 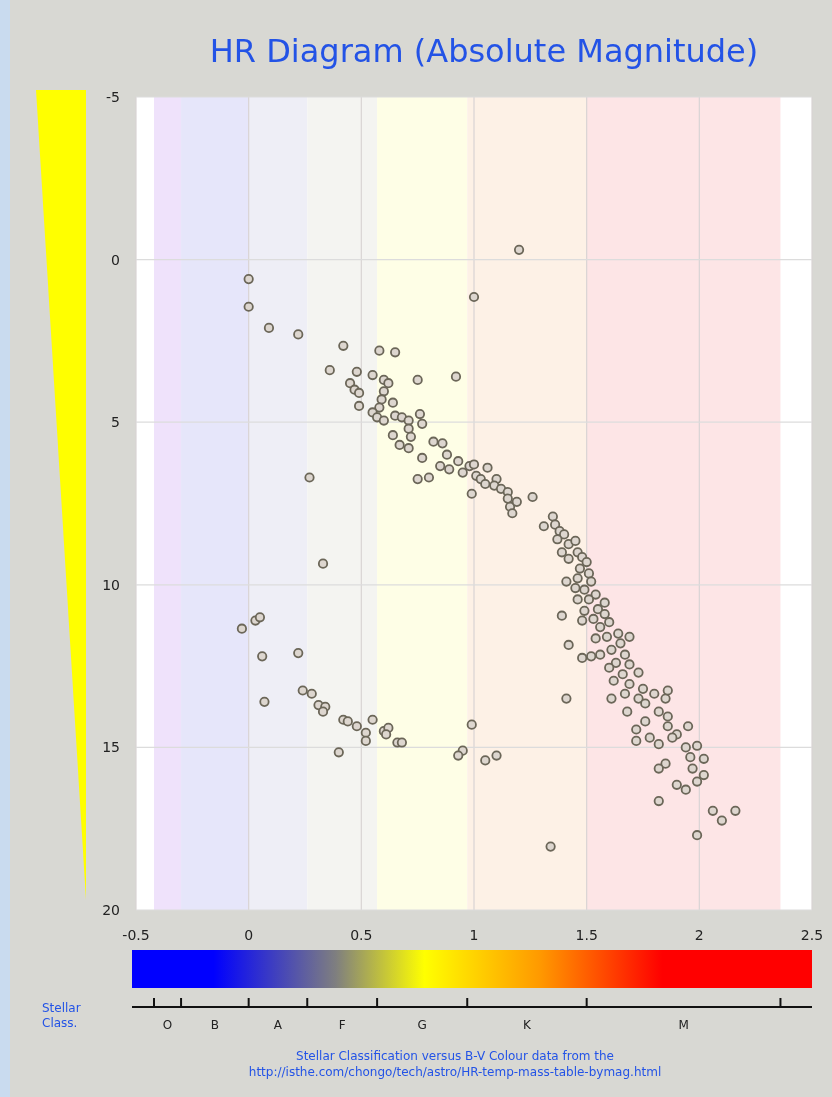 I want to click on text: Stellar Class., so click(x=61, y=1015).